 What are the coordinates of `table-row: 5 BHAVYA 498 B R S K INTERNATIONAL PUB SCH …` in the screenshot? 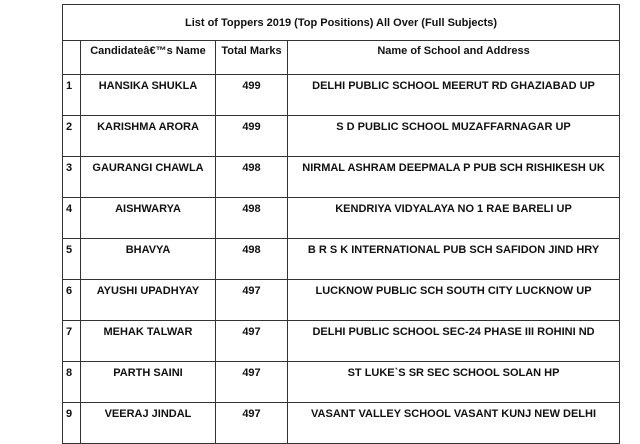 It's located at (341, 259).